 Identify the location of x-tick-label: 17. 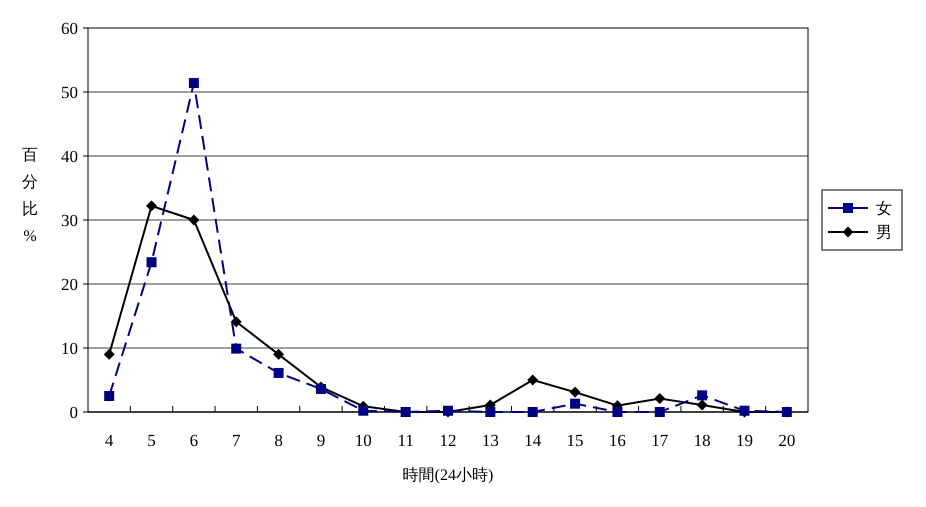
(660, 440).